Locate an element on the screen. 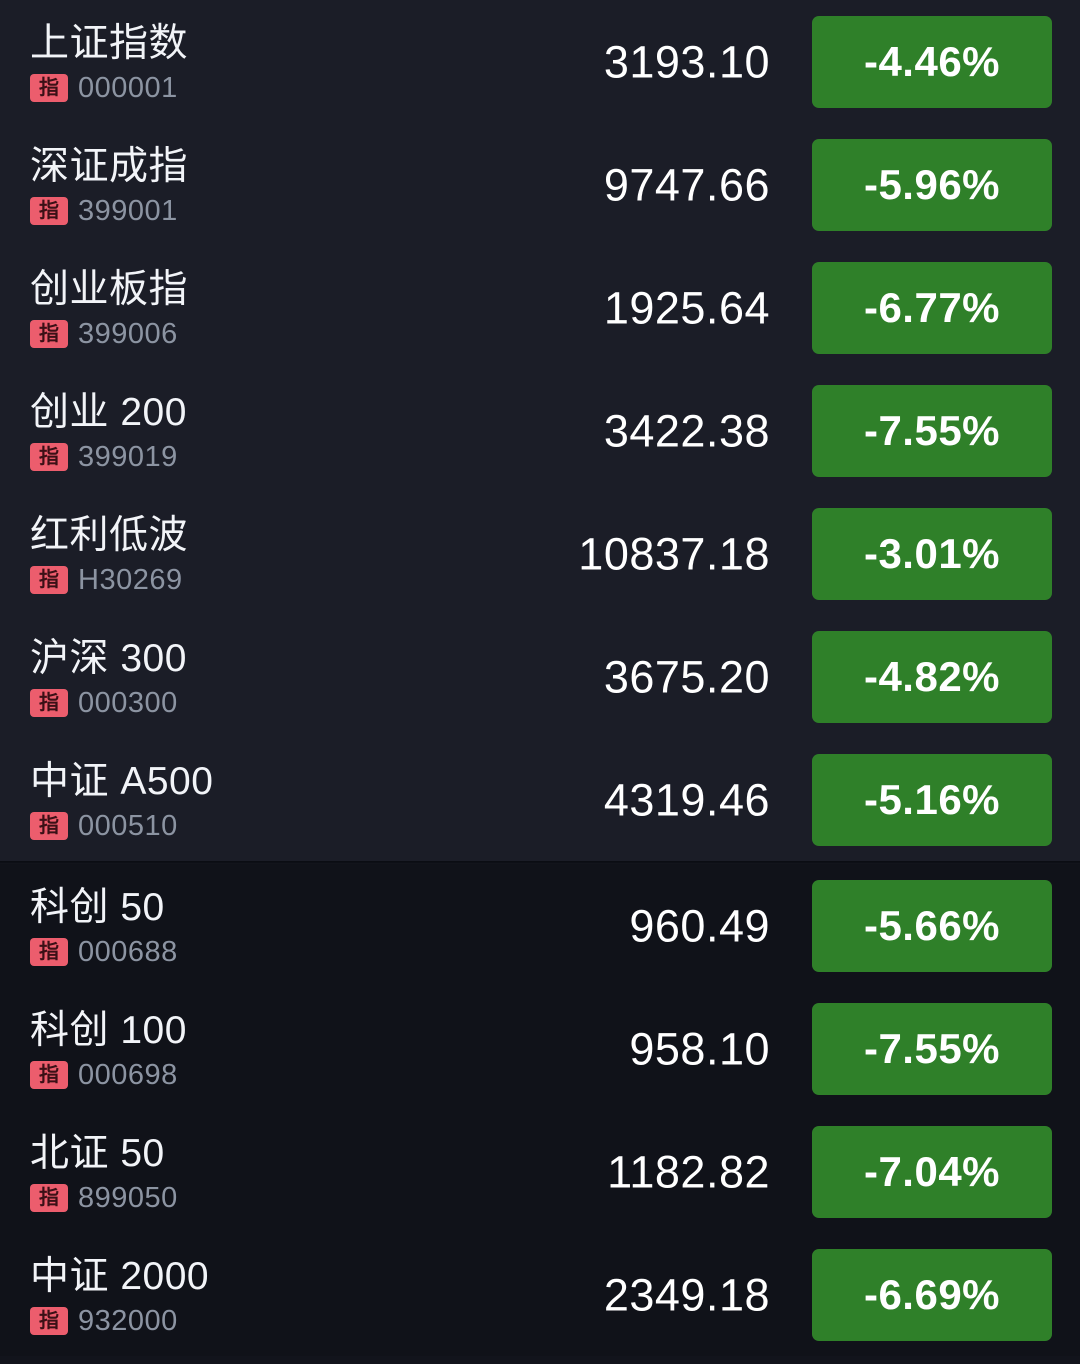  index-code: 000698 is located at coordinates (128, 1074).